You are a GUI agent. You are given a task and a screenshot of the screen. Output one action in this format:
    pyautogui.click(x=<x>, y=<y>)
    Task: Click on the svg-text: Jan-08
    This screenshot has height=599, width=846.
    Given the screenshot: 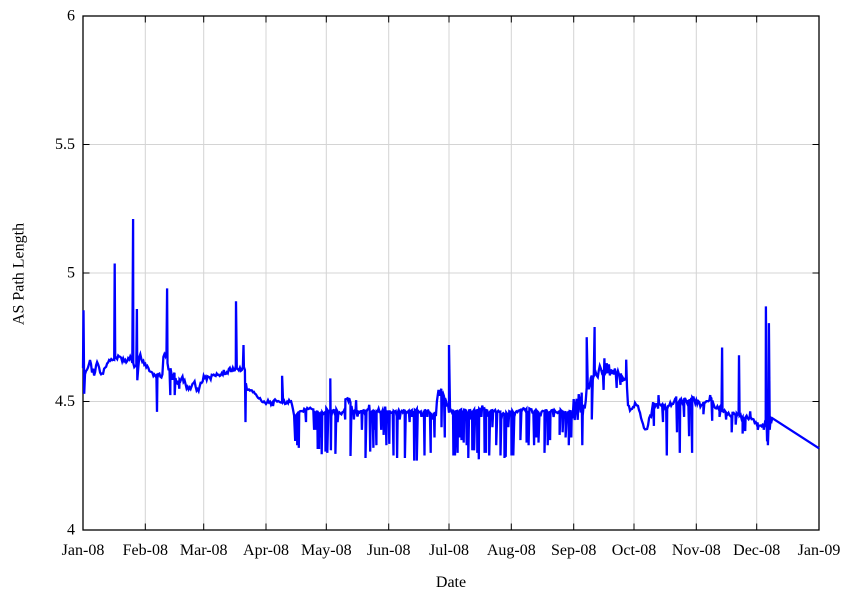 What is the action you would take?
    pyautogui.click(x=83, y=550)
    